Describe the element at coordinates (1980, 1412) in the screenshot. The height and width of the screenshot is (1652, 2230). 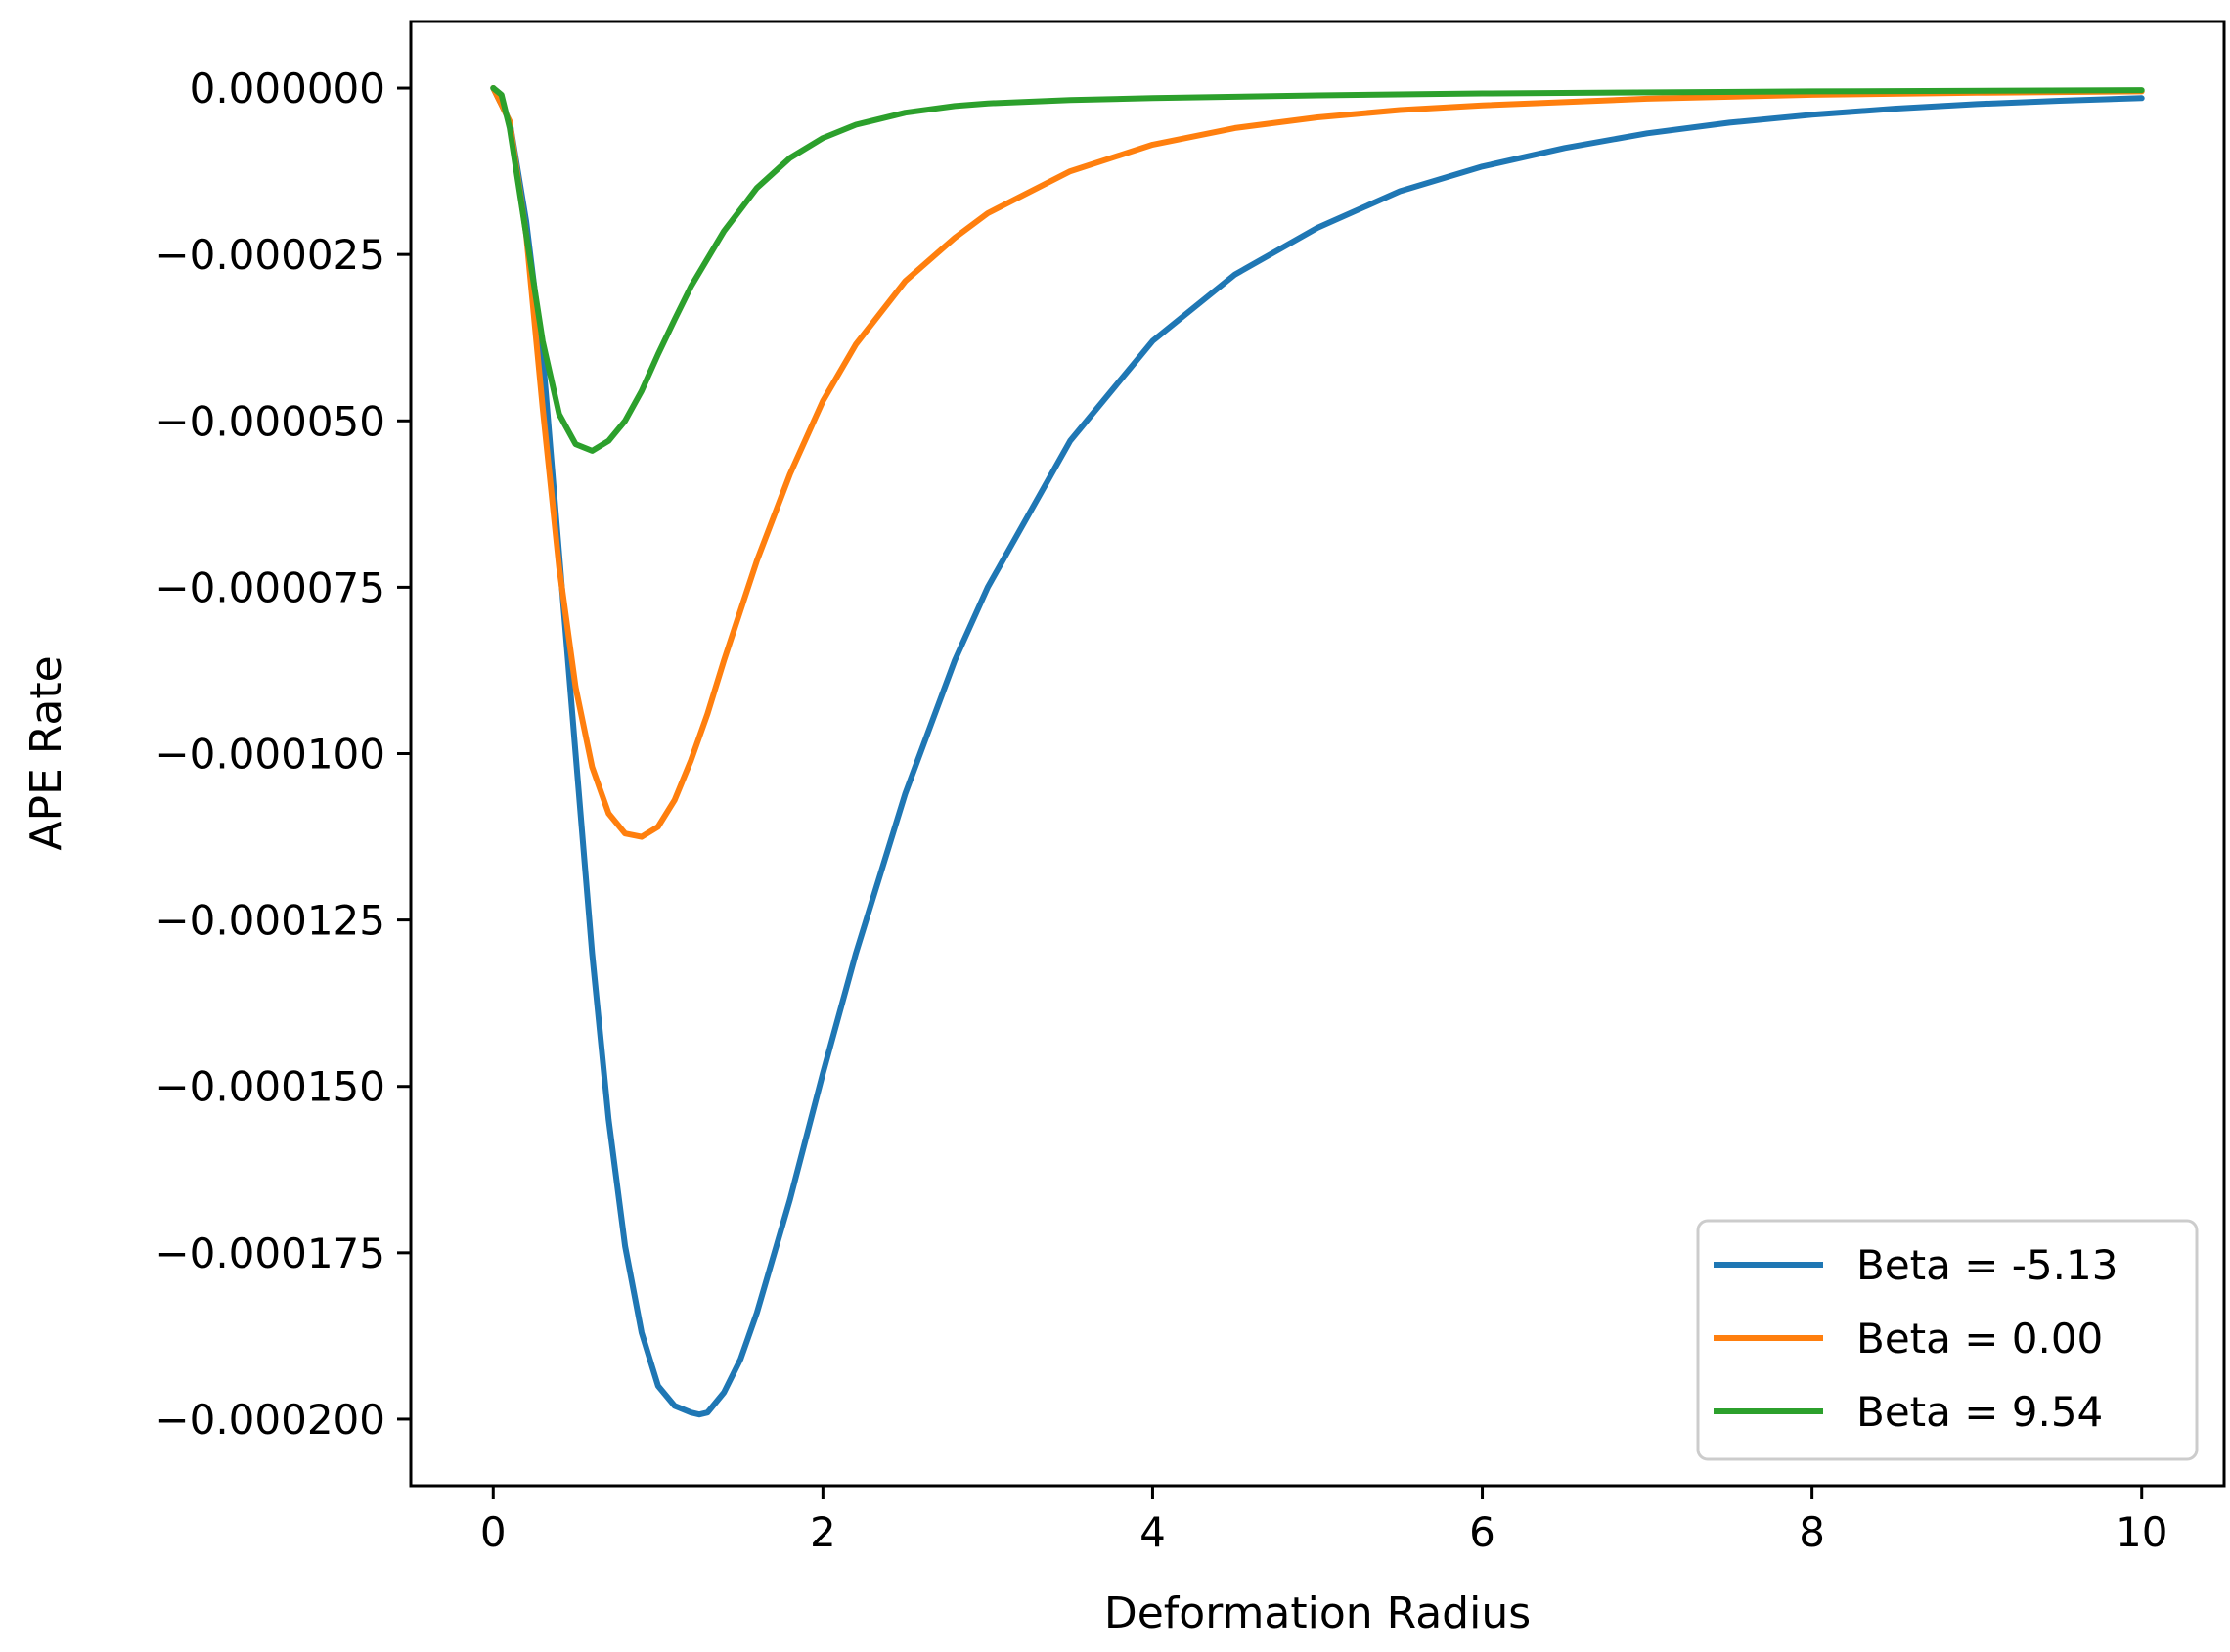
I see `legend-label-beta-9-54: Beta = 9.54` at that location.